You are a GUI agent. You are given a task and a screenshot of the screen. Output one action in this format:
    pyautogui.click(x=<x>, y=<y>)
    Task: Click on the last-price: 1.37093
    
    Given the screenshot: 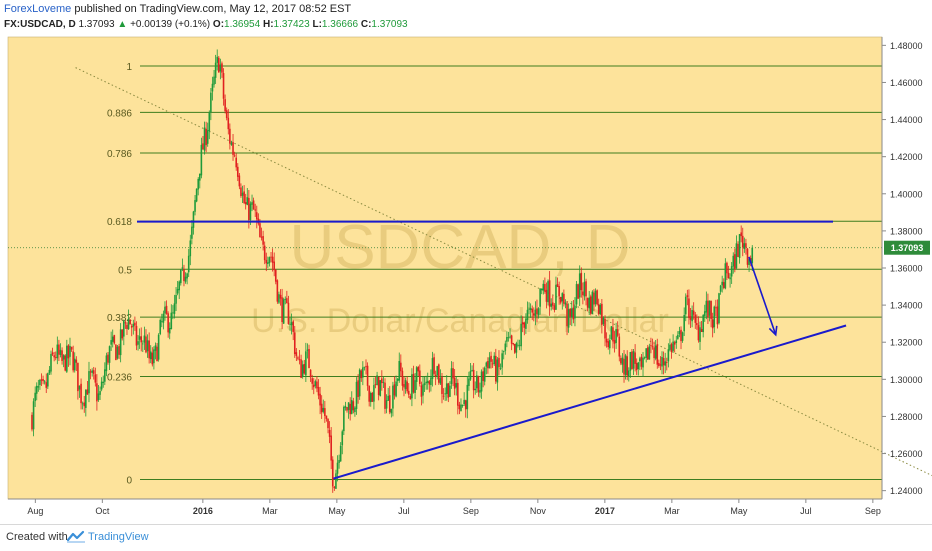 What is the action you would take?
    pyautogui.click(x=96, y=24)
    